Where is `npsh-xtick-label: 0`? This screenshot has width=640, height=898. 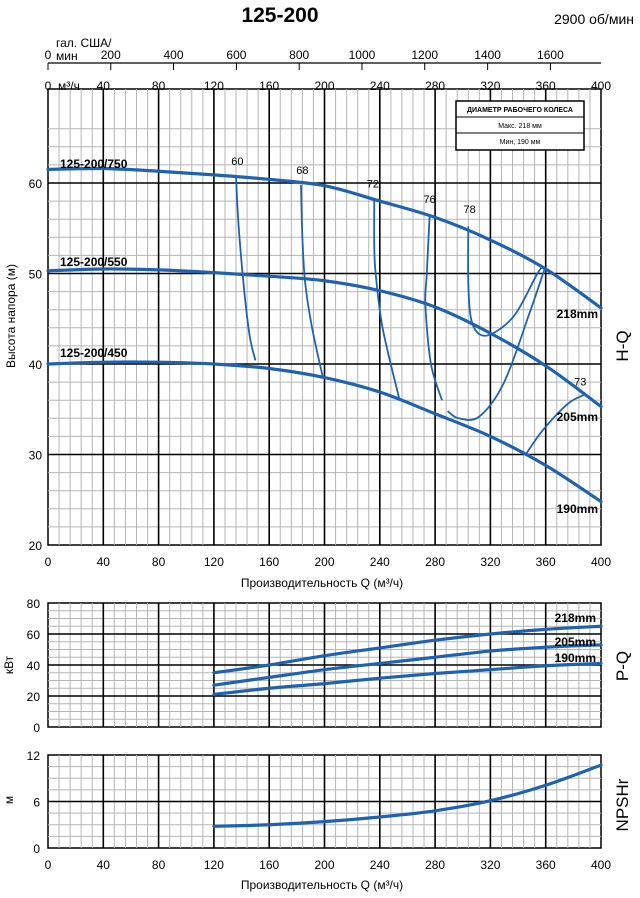
npsh-xtick-label: 0 is located at coordinates (48, 865).